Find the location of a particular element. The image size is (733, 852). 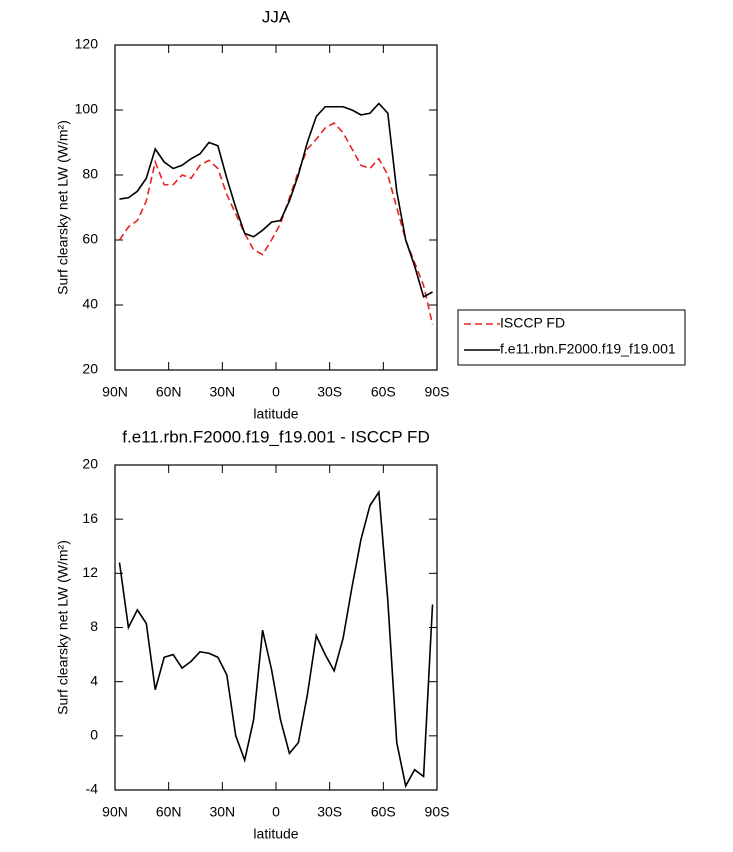

y-tick-label: -4 is located at coordinates (92, 789).